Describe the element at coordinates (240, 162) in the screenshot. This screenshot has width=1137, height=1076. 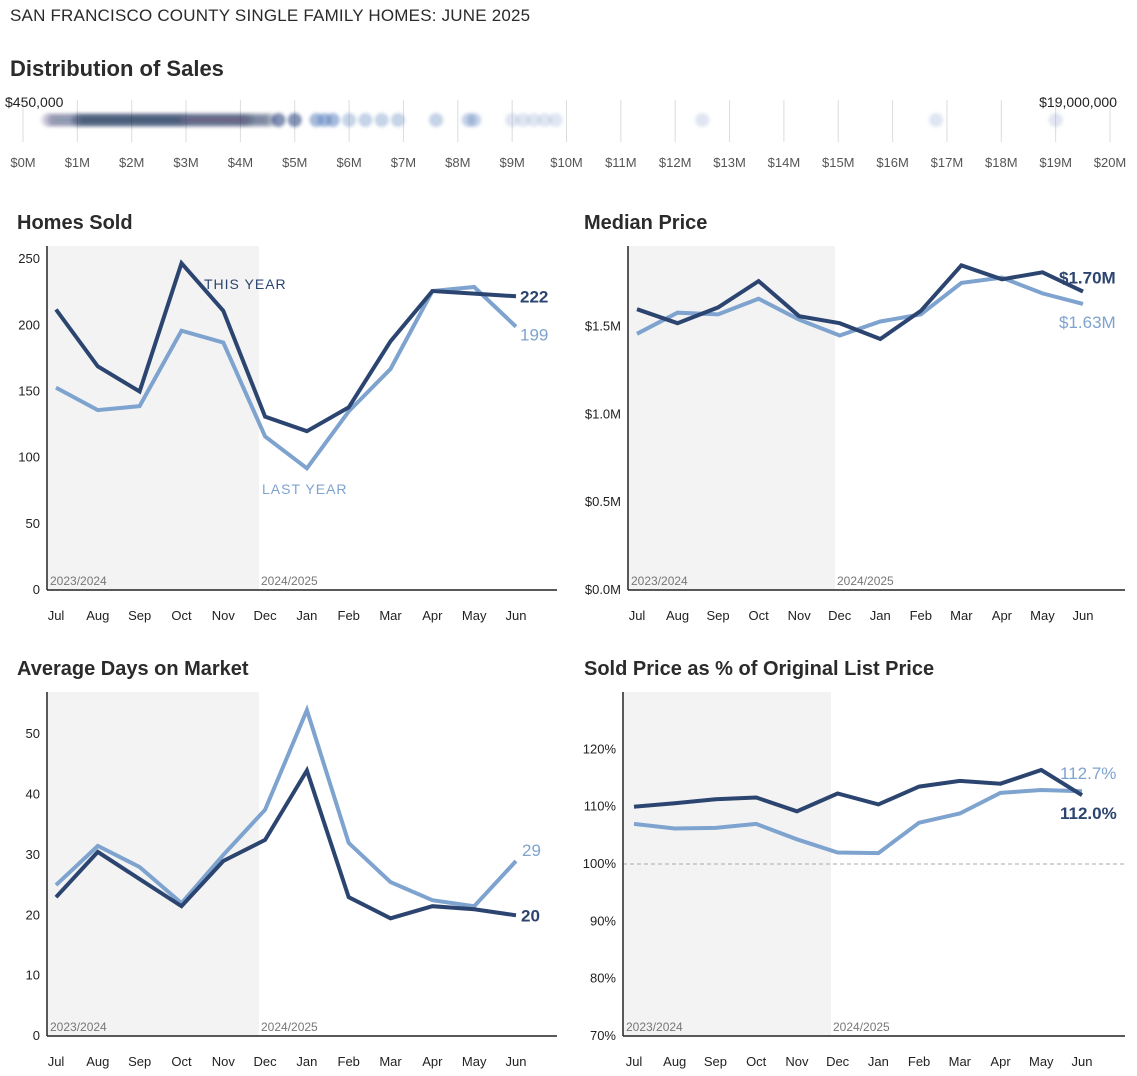
I see `dist-tick-label: $4M` at that location.